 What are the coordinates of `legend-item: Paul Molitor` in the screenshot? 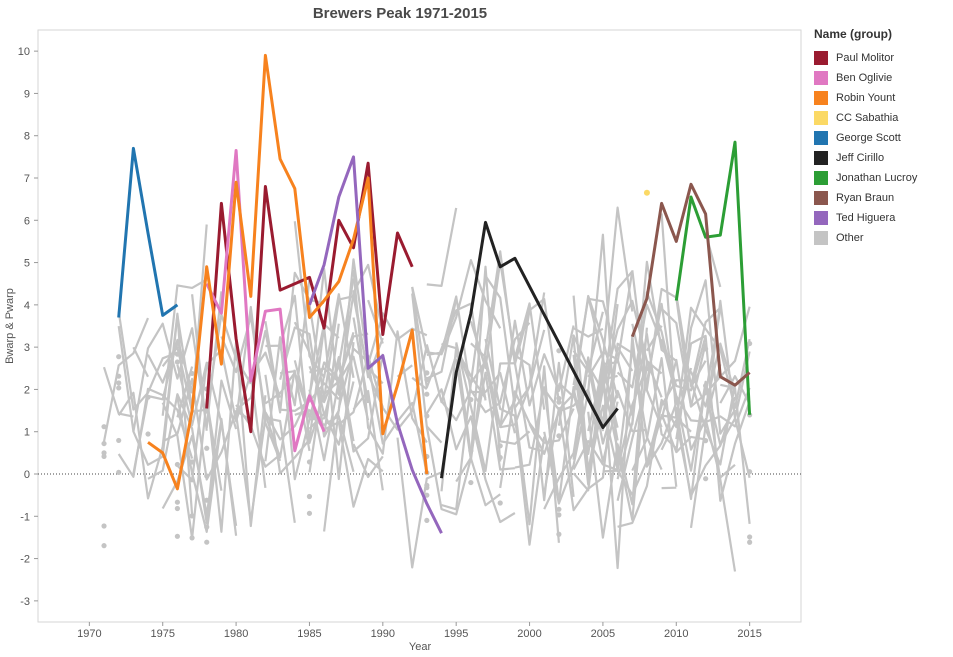 It's located at (882, 58).